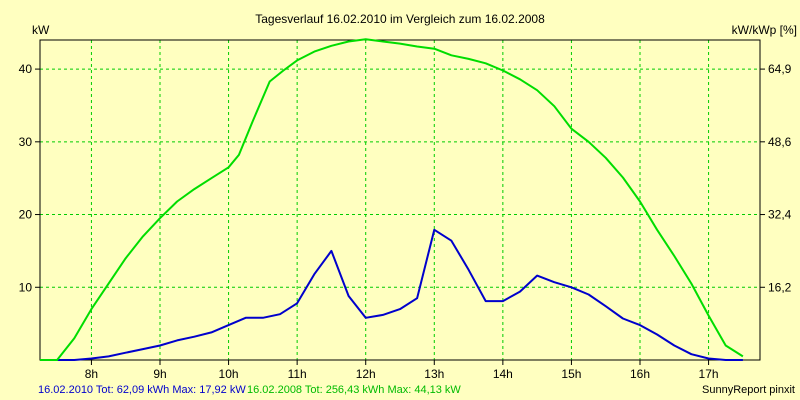 The image size is (800, 400). I want to click on y-right-tick-label: 48,6, so click(780, 142).